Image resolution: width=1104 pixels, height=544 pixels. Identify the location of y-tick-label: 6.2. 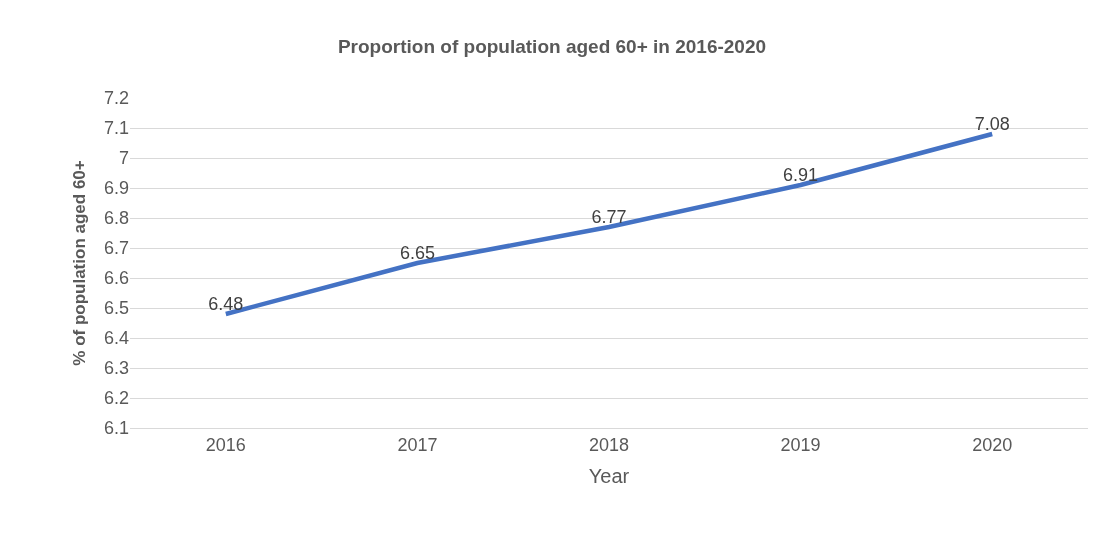
(116, 398).